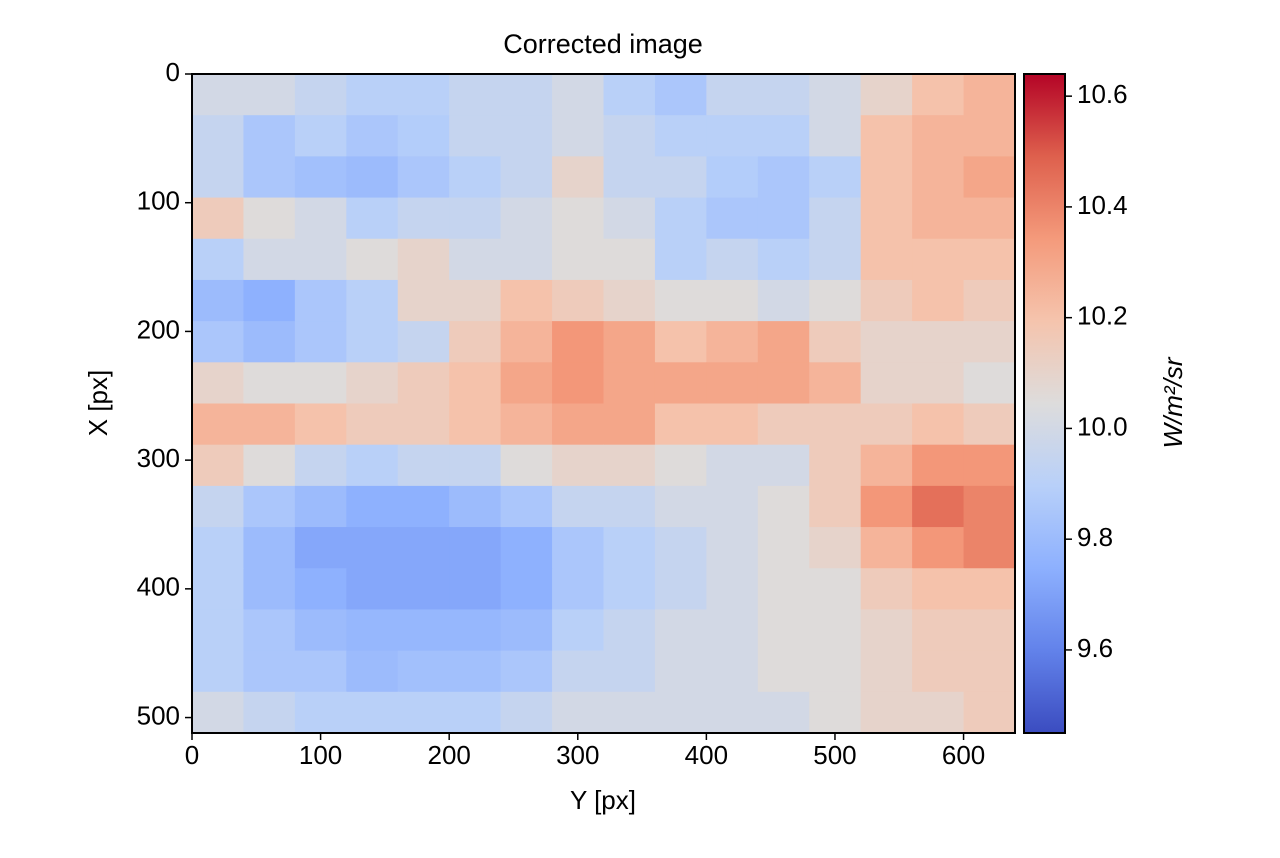  Describe the element at coordinates (1173, 402) in the screenshot. I see `colorbar-label: W/m²/sr` at that location.